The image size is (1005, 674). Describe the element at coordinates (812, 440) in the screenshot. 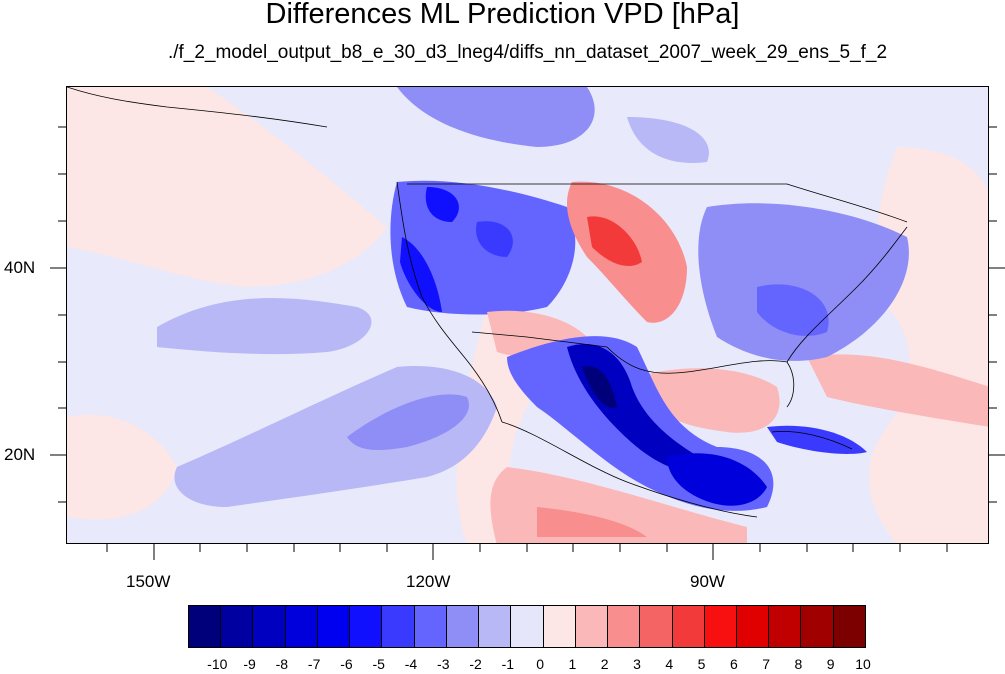

I see `coastline-cuba` at that location.